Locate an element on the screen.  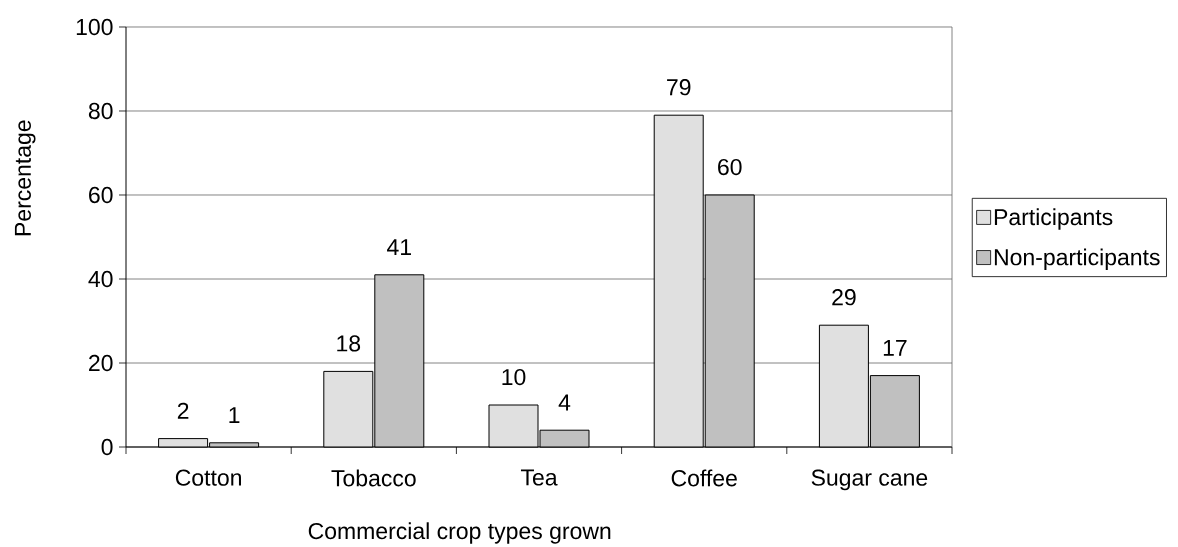
y-tick-label: 60 is located at coordinates (101, 195).